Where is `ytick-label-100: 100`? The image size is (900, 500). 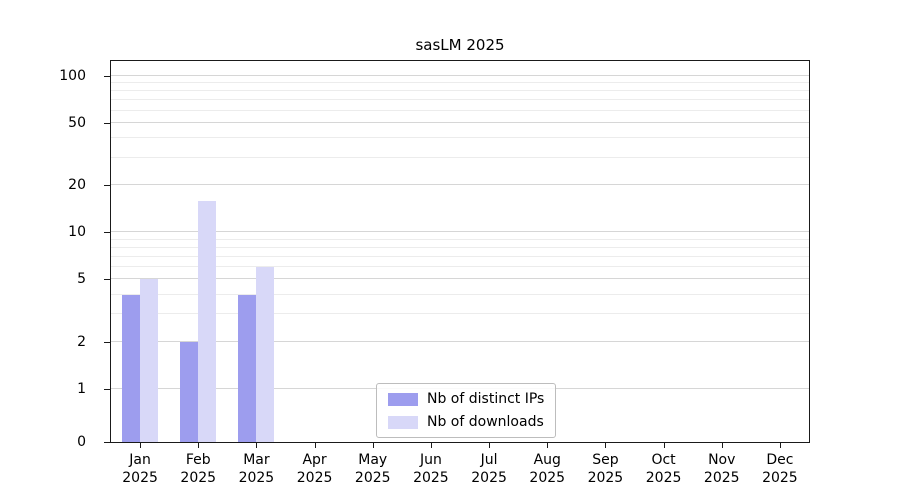 ytick-label-100: 100 is located at coordinates (72, 76).